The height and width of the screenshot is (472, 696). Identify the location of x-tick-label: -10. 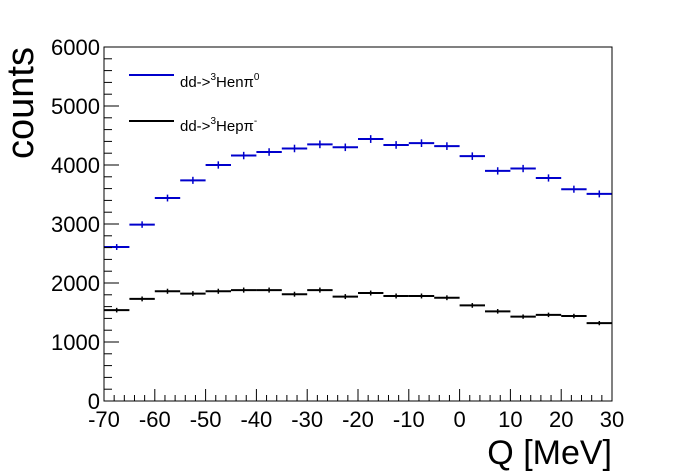
(409, 419).